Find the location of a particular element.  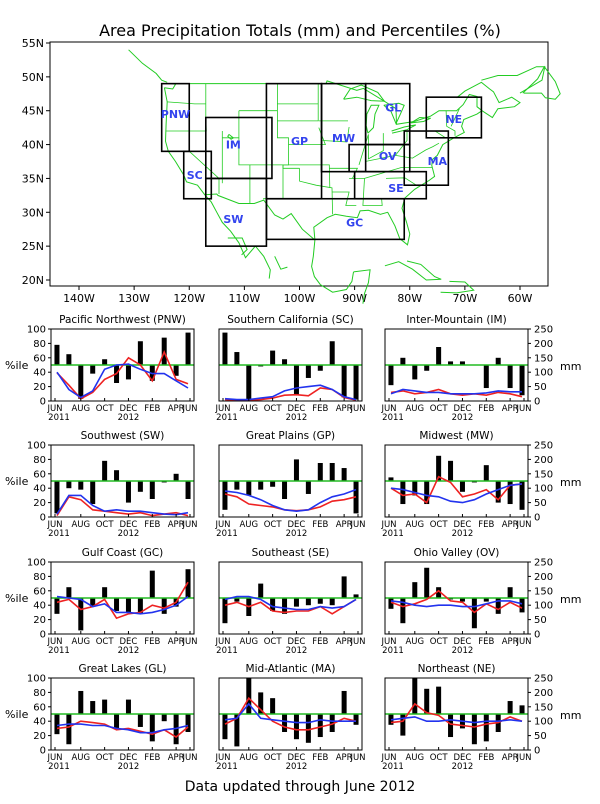

region-label-pnw: PNW is located at coordinates (175, 114).